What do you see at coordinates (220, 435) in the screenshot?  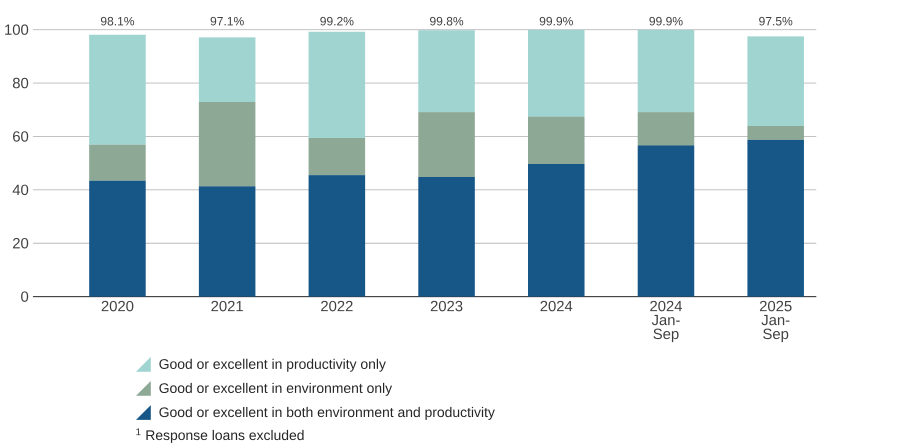 I see `text: $^{1}$ Response loans excluded` at bounding box center [220, 435].